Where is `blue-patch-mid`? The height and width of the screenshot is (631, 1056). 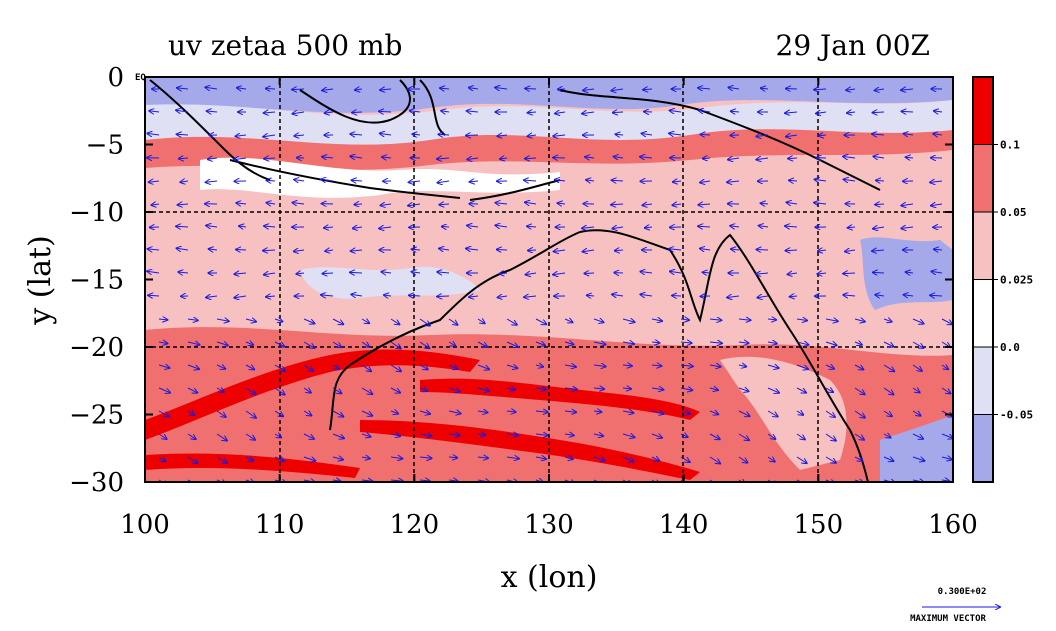
blue-patch-mid is located at coordinates (390, 282).